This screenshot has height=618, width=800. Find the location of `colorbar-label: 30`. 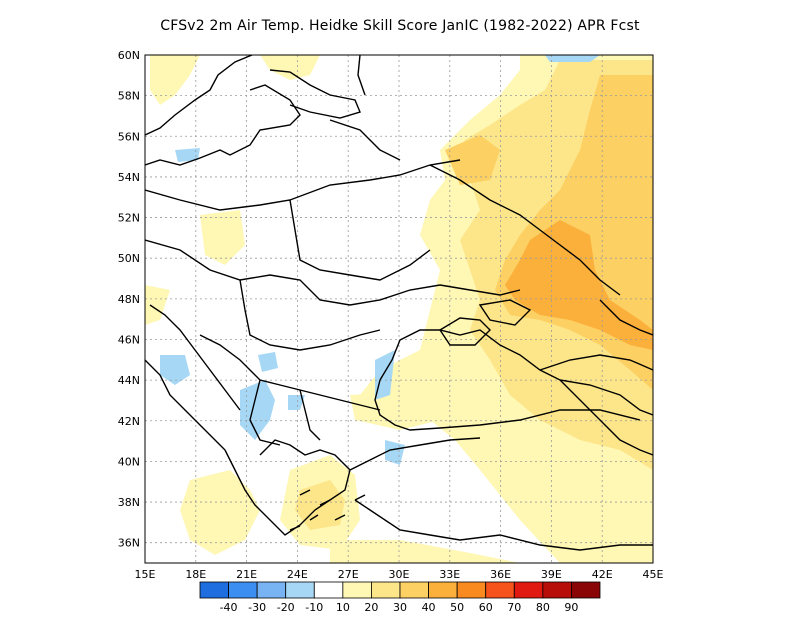

colorbar-label: 30 is located at coordinates (400, 607).